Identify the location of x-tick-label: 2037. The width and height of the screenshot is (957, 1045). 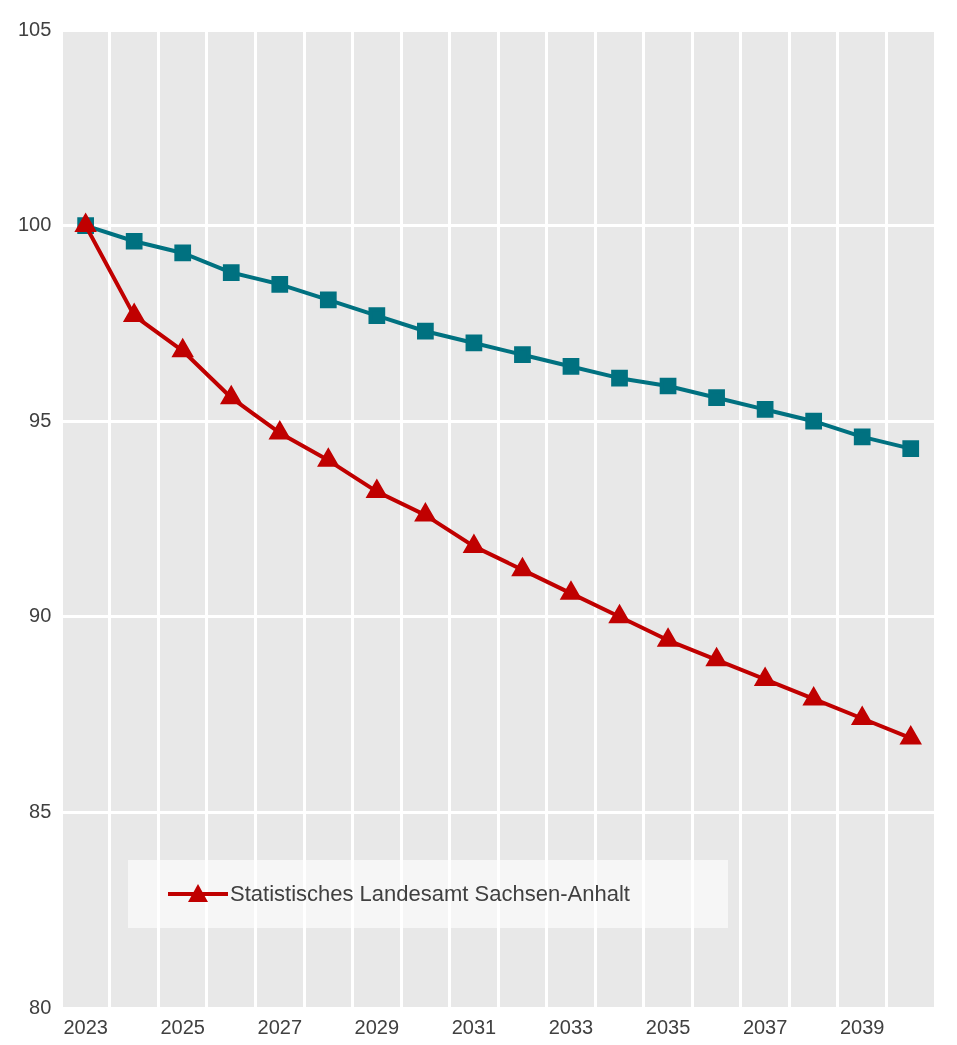
(765, 1026).